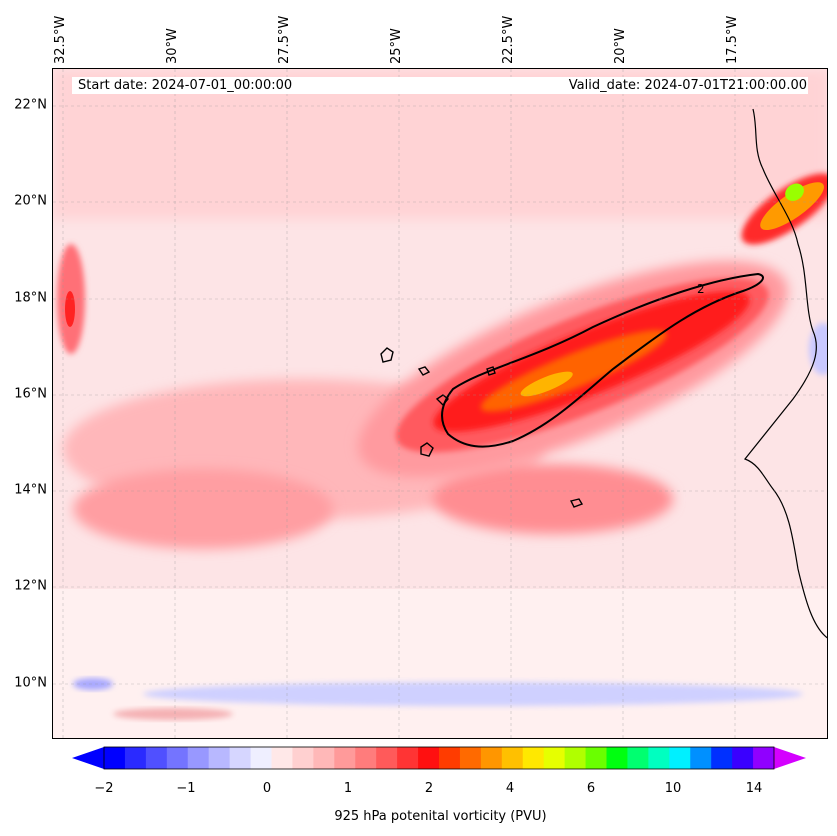 The height and width of the screenshot is (836, 837). Describe the element at coordinates (785, 373) in the screenshot. I see `african-coastline` at that location.